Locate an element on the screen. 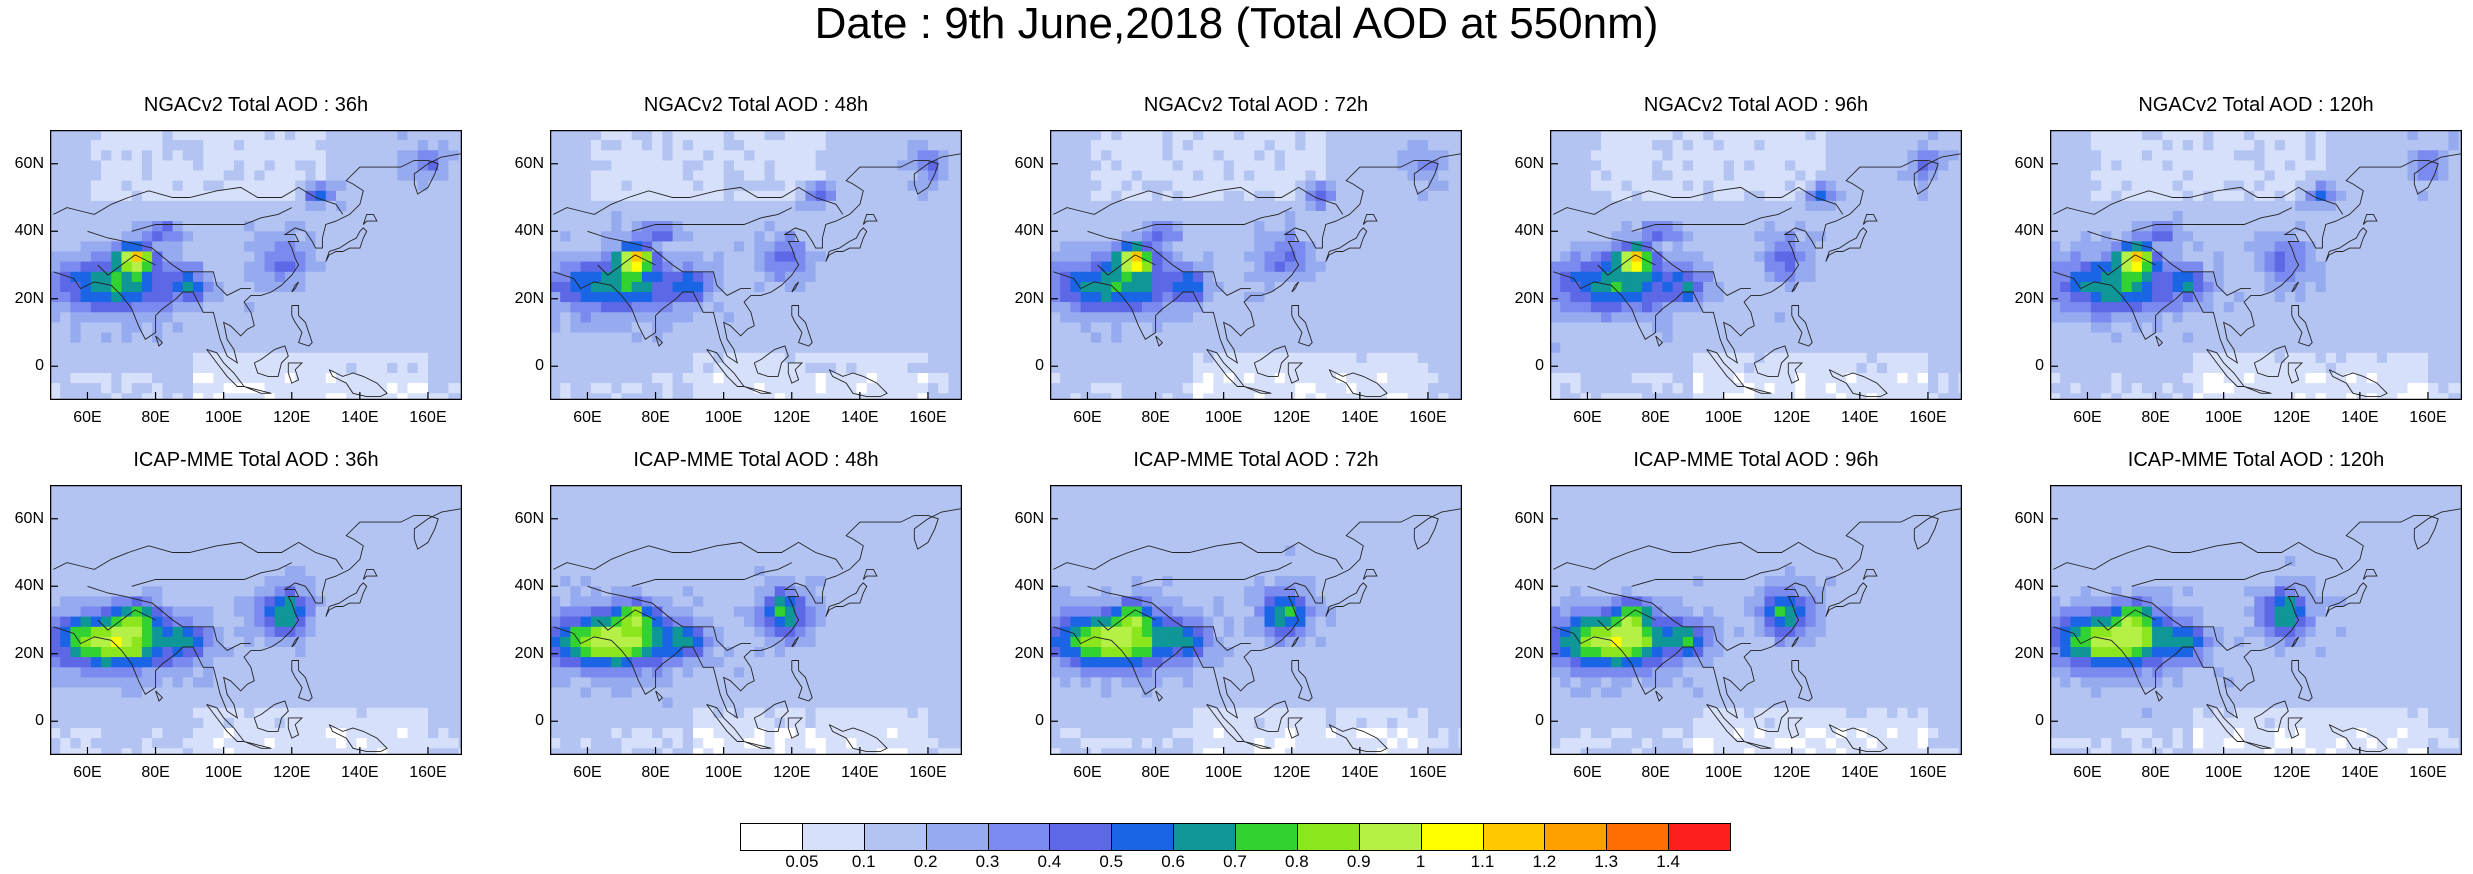  panel-title: ICAP-MME Total AOD : 120h is located at coordinates (2256, 460).